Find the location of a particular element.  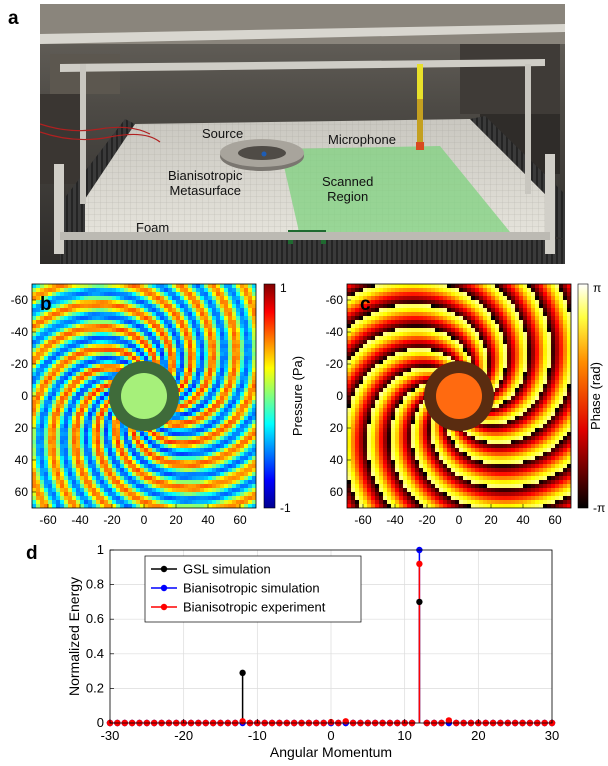

panel-d-letter: d is located at coordinates (32, 553).